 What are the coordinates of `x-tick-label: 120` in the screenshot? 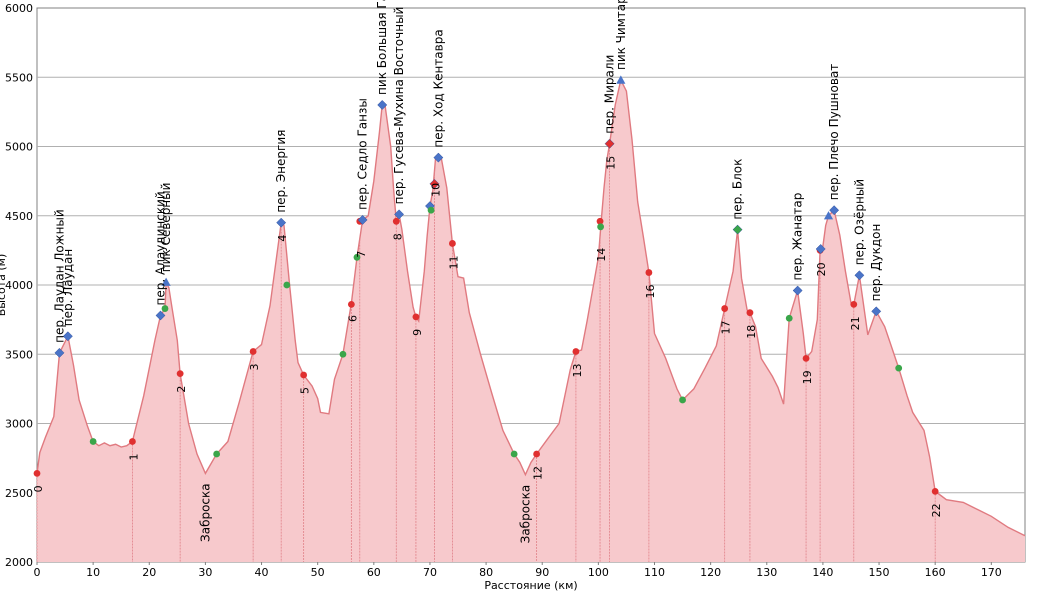 It's located at (710, 572).